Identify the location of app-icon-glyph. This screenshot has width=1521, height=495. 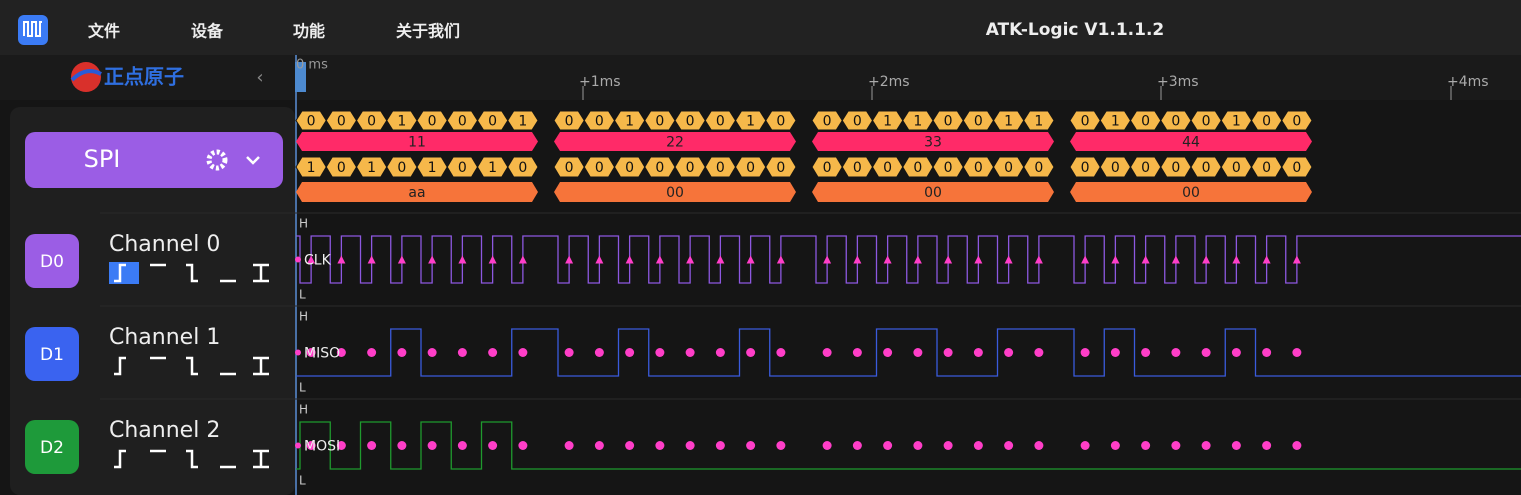
(32, 29).